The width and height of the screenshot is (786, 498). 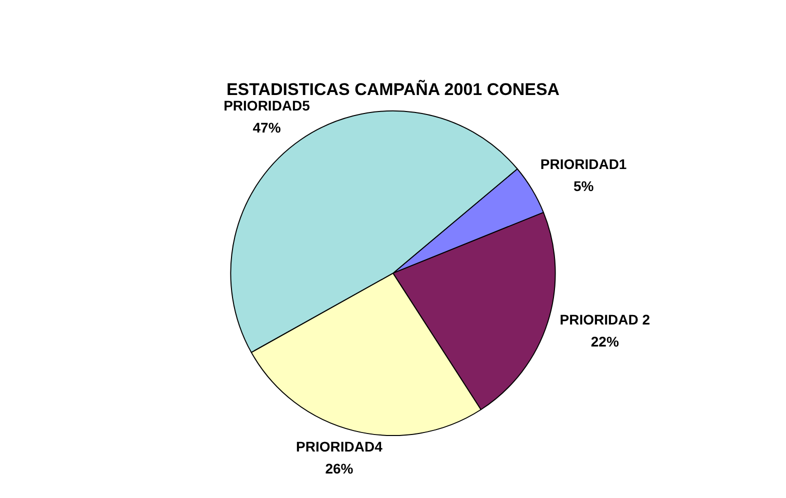 I want to click on slice-label: PRIORIDAD1, so click(x=583, y=164).